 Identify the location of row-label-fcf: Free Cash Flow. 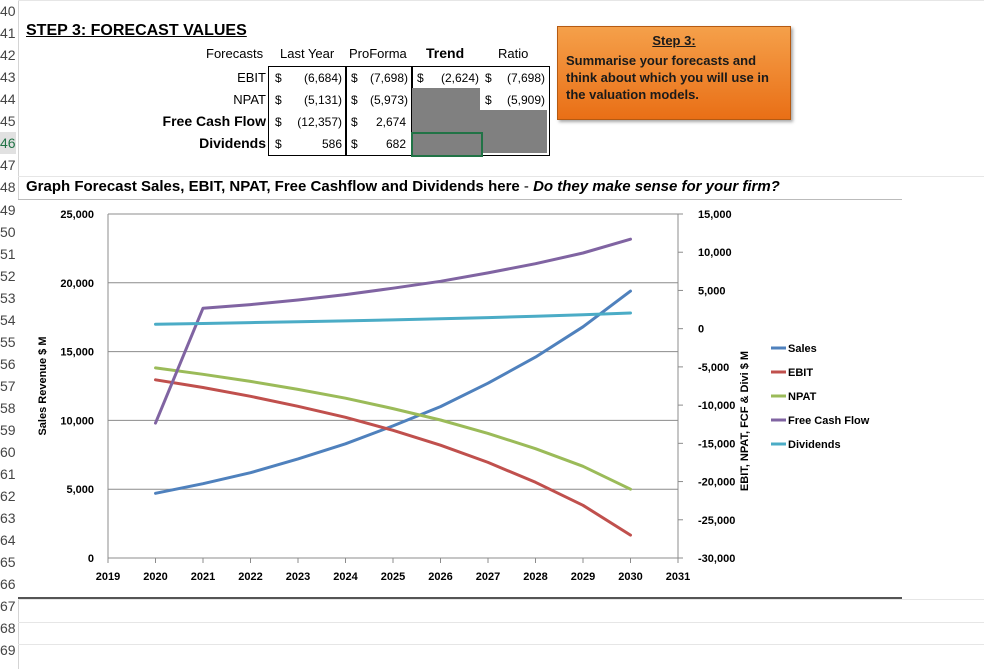
(214, 121).